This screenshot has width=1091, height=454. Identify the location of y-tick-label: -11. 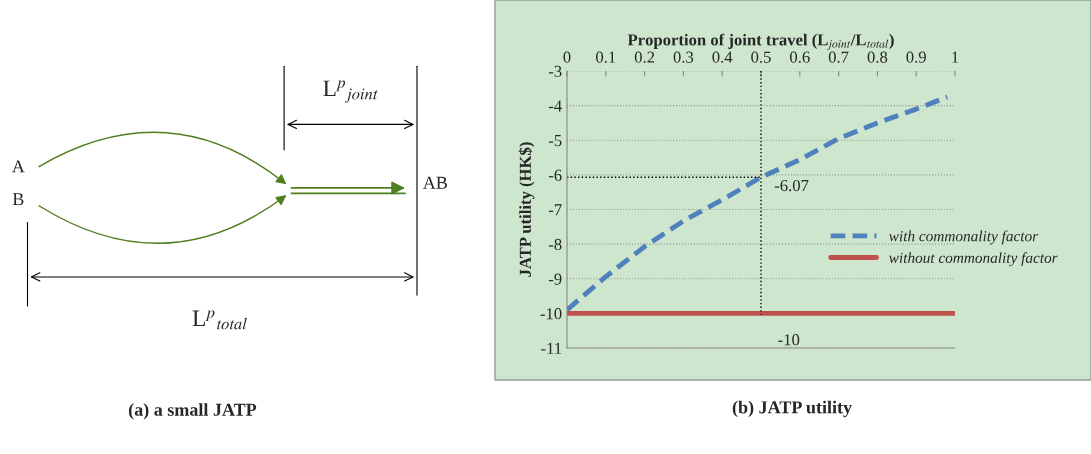
(551, 348).